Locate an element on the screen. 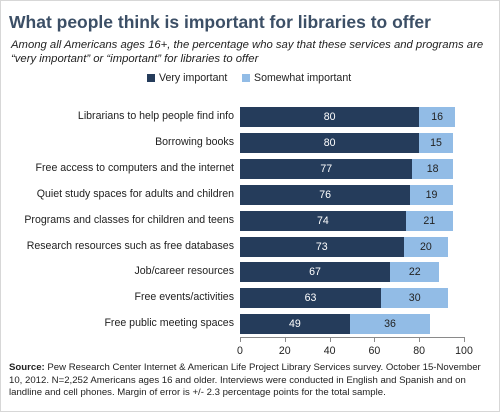  data-label: 49 is located at coordinates (294, 324).